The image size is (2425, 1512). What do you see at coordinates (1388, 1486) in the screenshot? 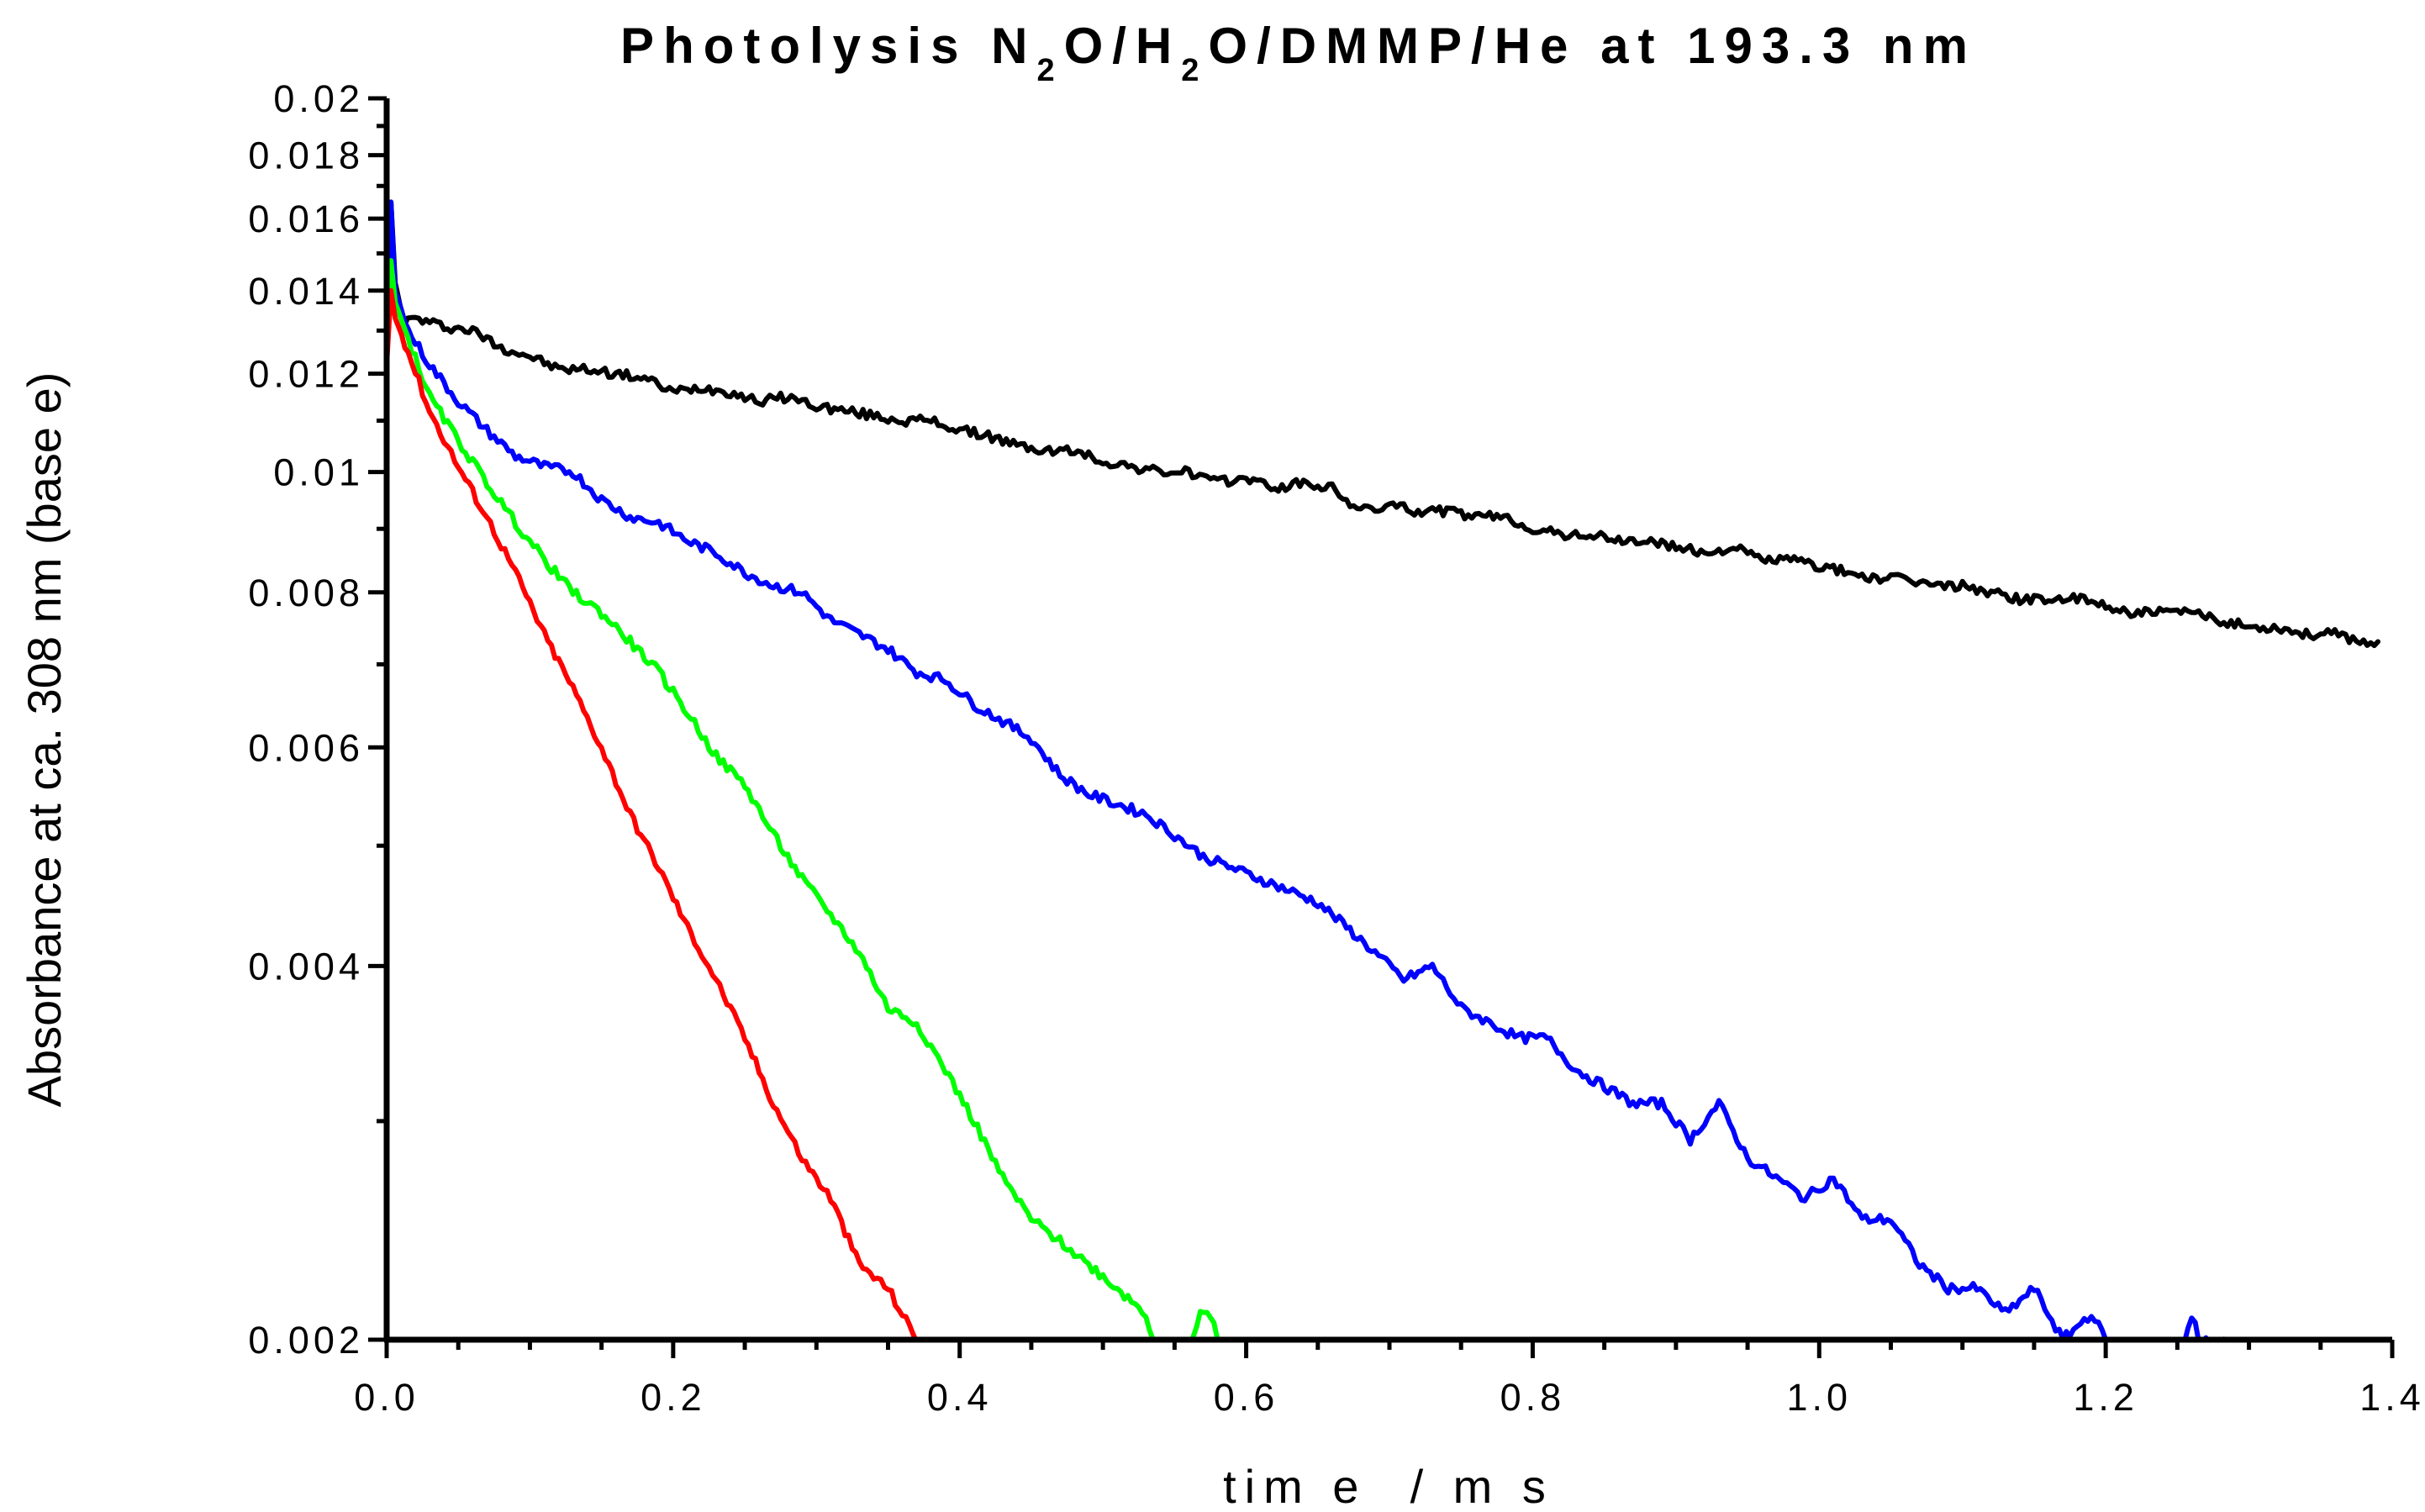
I see `x-axis-title: tim e / m s` at bounding box center [1388, 1486].